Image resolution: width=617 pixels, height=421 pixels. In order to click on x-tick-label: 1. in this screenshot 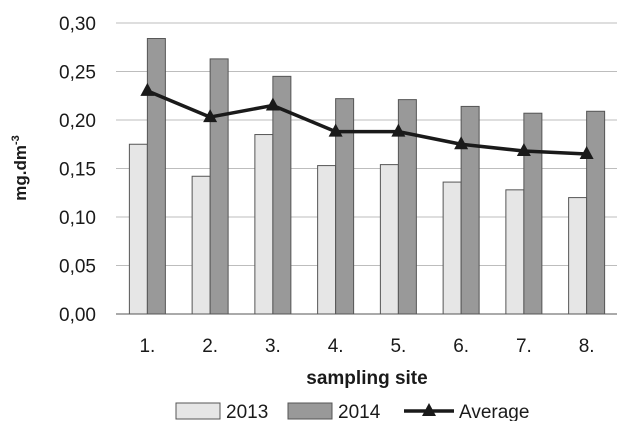, I will do `click(147, 346)`.